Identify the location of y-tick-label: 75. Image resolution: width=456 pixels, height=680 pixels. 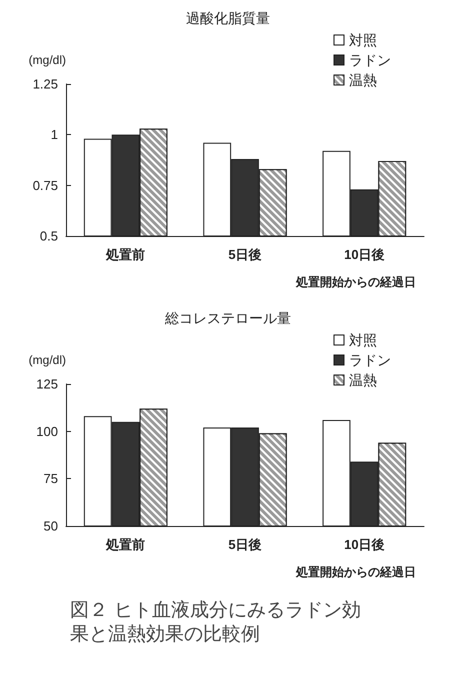
(51, 478).